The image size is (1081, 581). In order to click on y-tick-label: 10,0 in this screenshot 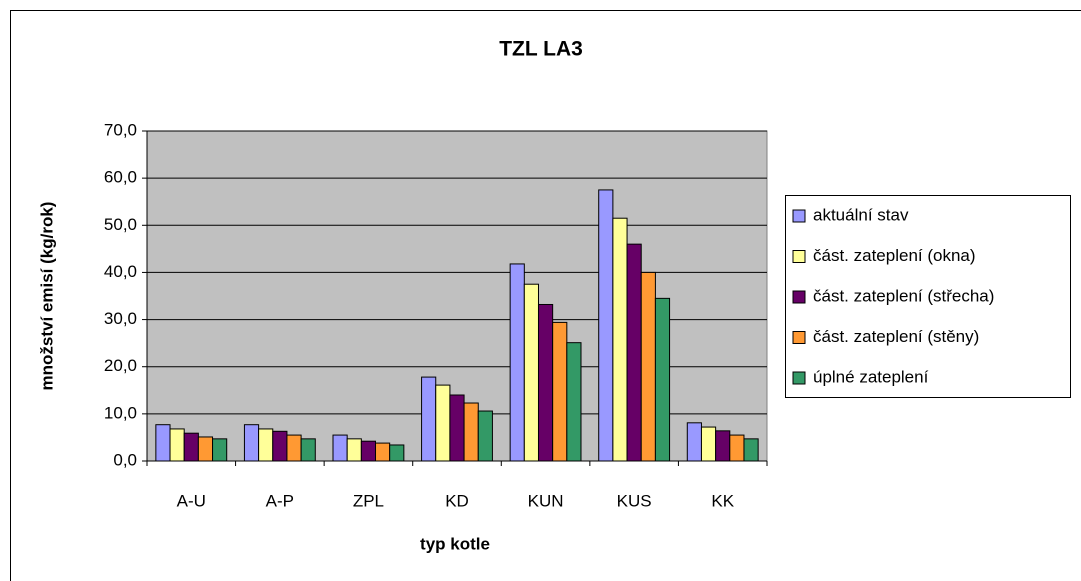, I will do `click(120, 412)`.